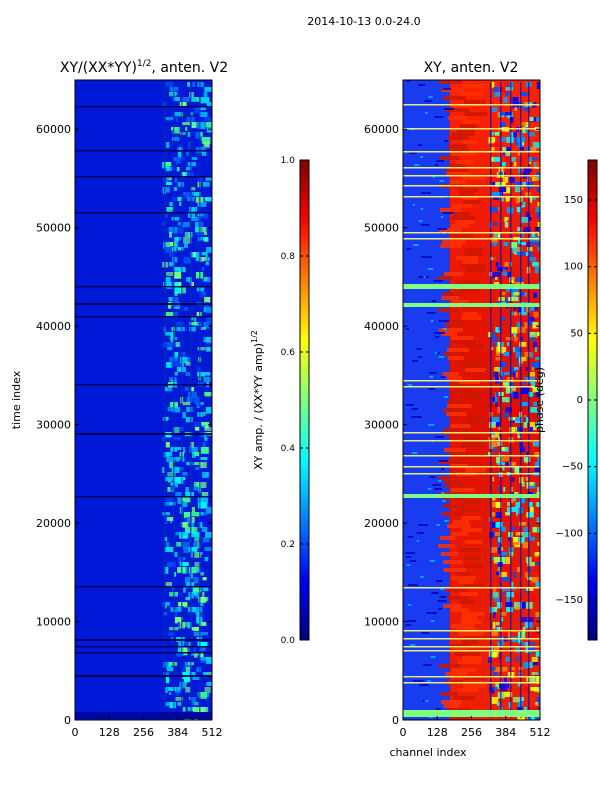 This screenshot has width=600, height=800. Describe the element at coordinates (53, 523) in the screenshot. I see `left-ytick-label: 20000` at that location.